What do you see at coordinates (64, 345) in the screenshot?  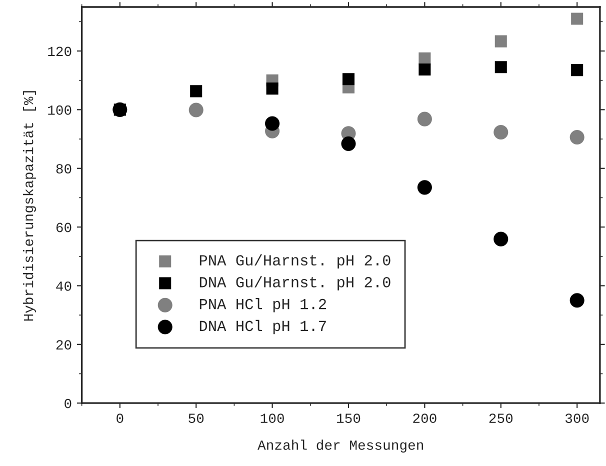 I see `y-tick-label: 20` at bounding box center [64, 345].